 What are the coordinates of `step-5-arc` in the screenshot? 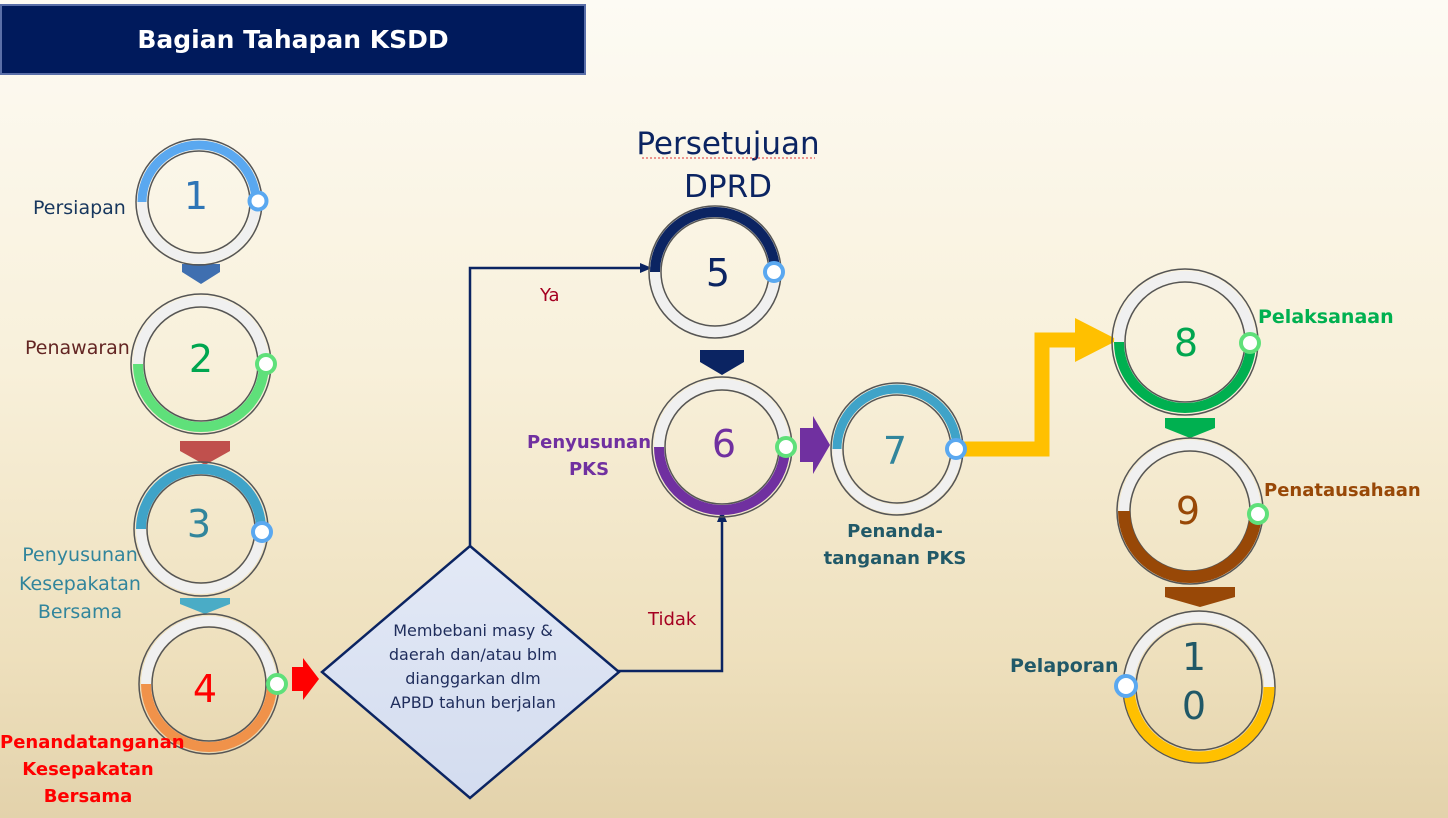 It's located at (715, 240).